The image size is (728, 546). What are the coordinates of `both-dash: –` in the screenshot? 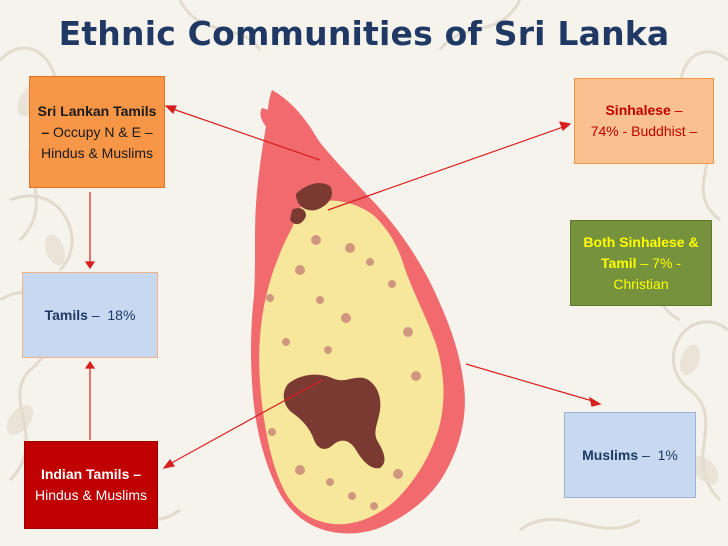 It's located at (642, 262).